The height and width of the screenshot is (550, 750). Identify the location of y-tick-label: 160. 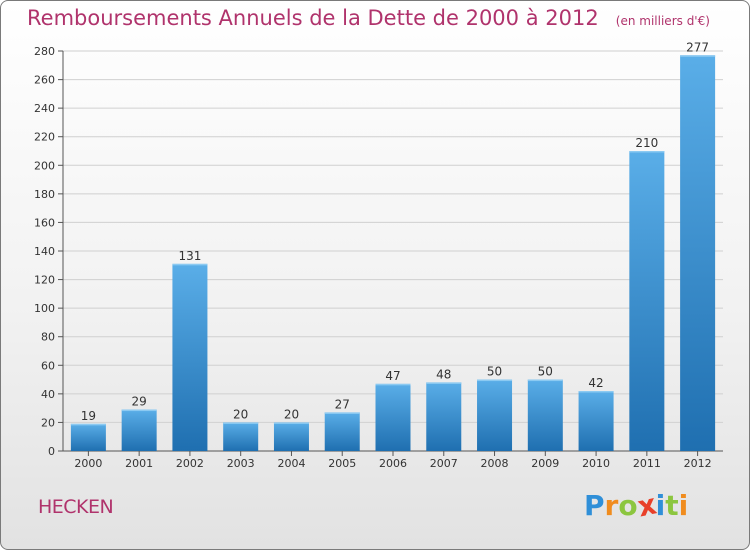
(44, 222).